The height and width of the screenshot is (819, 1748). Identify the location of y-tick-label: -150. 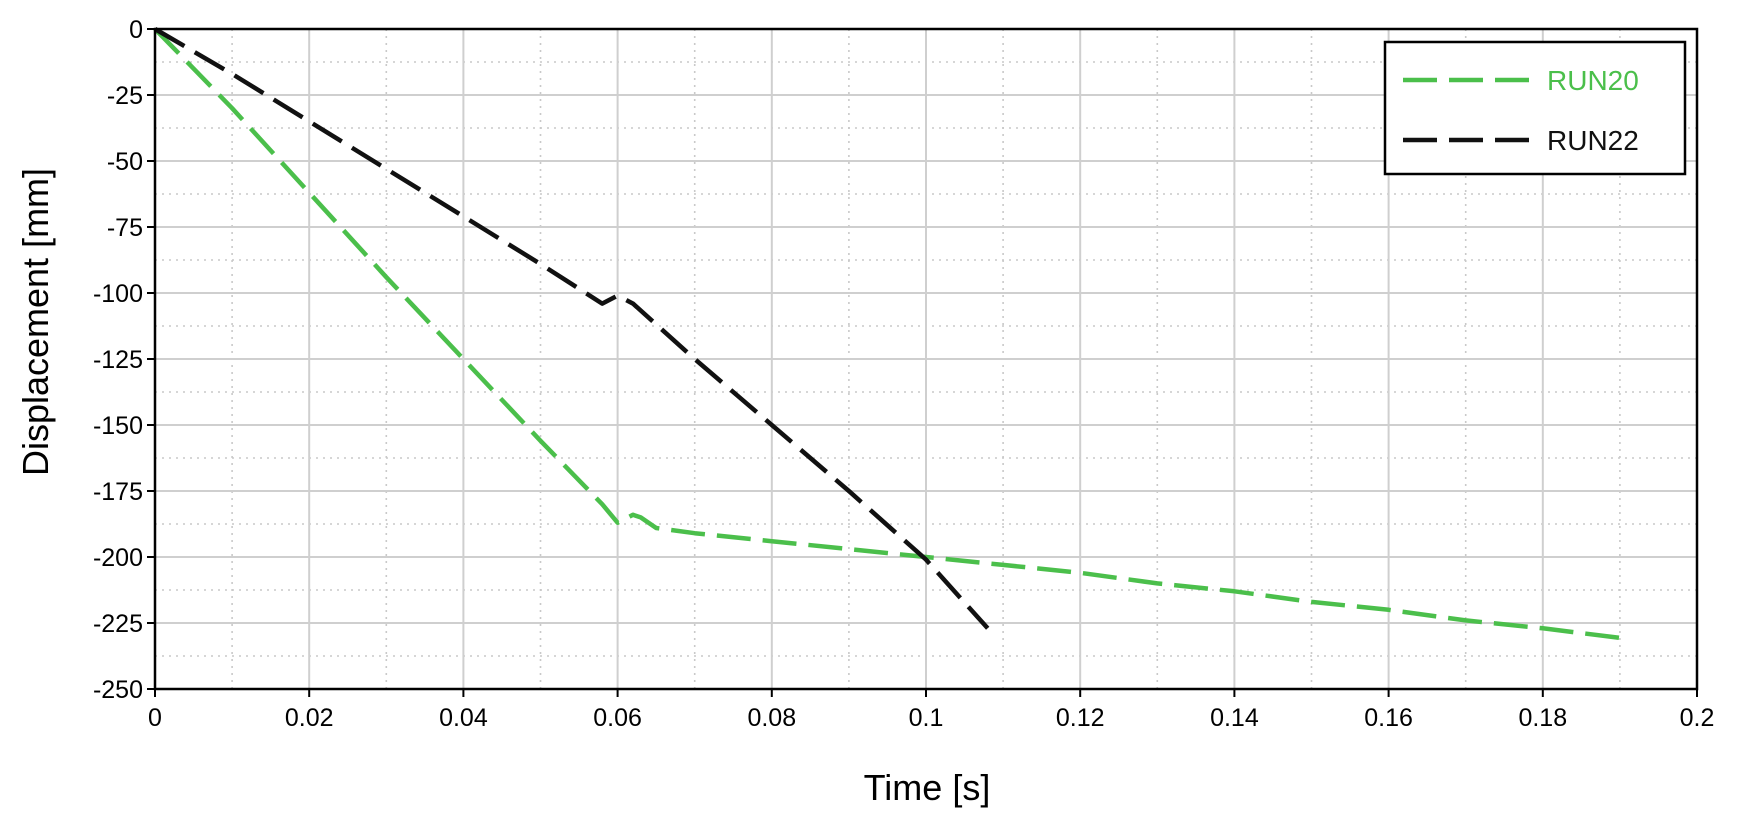
(118, 426).